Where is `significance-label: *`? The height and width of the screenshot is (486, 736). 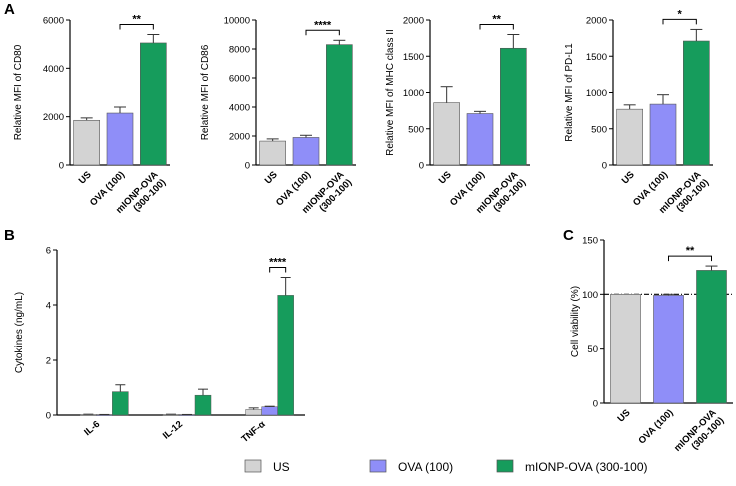
significance-label: * is located at coordinates (680, 14).